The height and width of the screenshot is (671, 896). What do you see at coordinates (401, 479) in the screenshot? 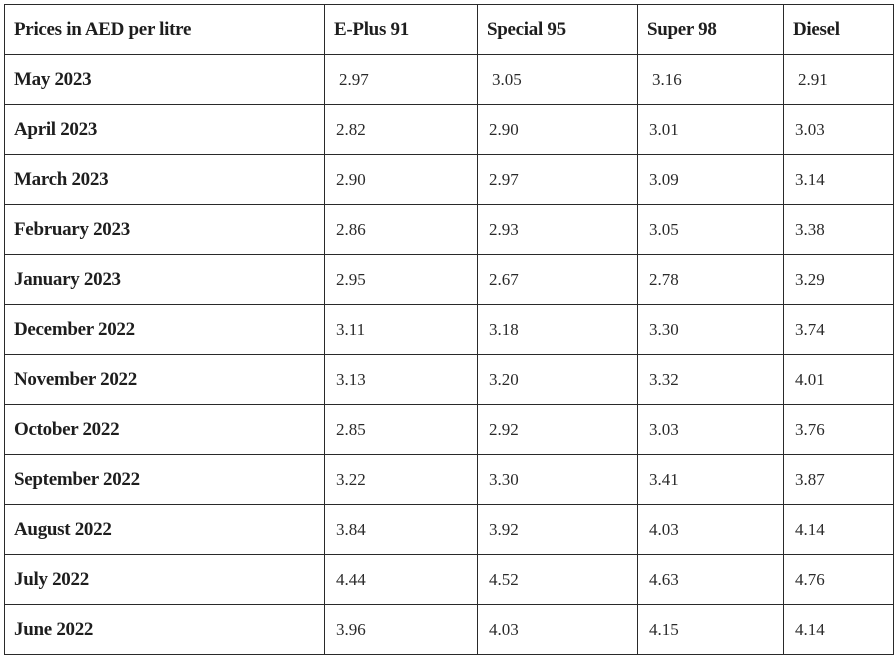
I see `cell-e-plus-91: 3.22` at bounding box center [401, 479].